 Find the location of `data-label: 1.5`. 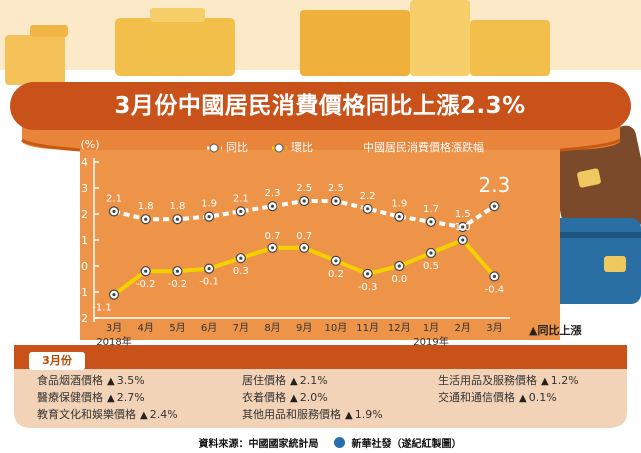

data-label: 1.5 is located at coordinates (463, 214).